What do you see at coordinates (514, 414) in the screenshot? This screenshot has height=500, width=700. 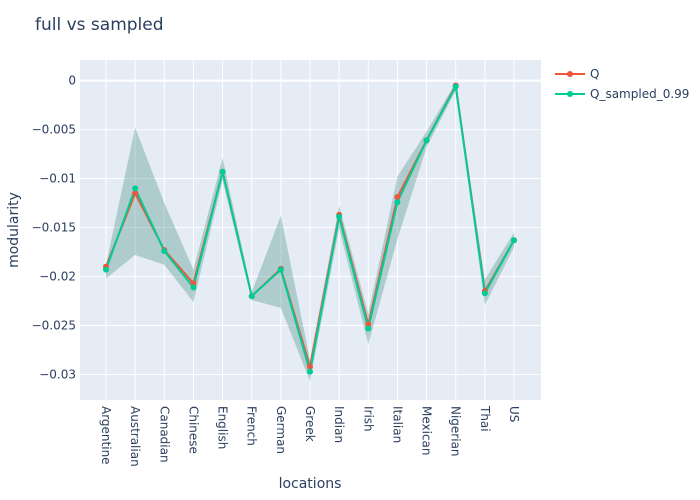 I see `x-tick-label: US` at bounding box center [514, 414].